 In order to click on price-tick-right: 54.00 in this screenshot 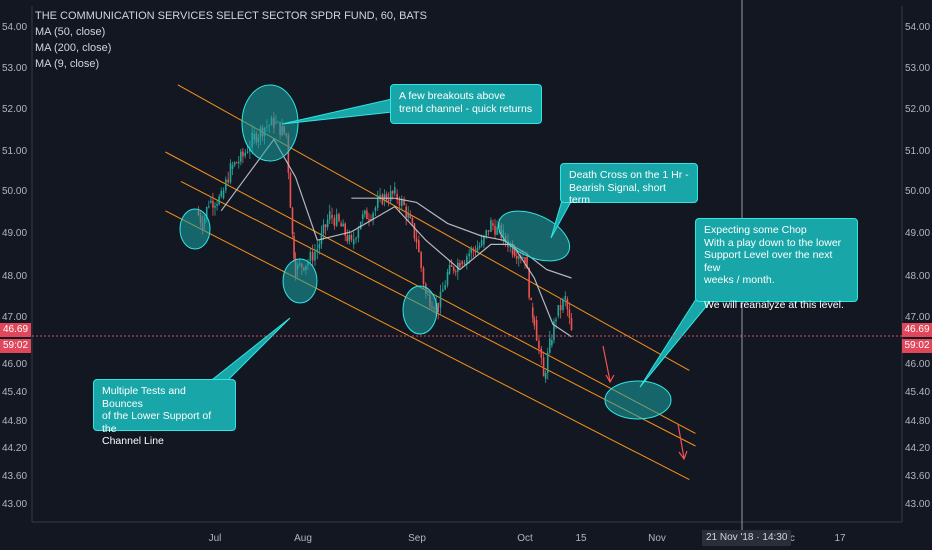, I will do `click(917, 27)`.